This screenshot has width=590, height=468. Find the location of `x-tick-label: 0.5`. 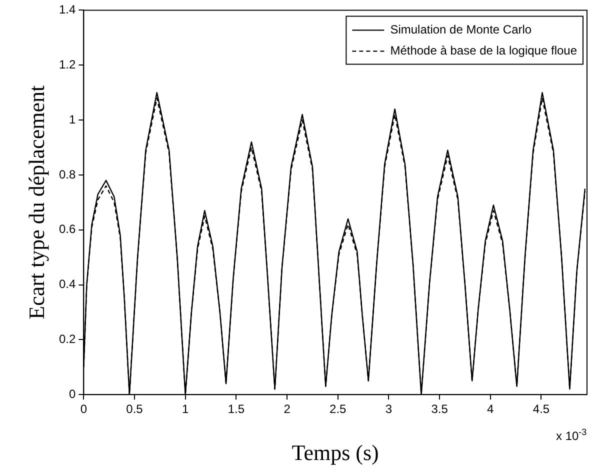

x-tick-label: 0.5 is located at coordinates (135, 409).